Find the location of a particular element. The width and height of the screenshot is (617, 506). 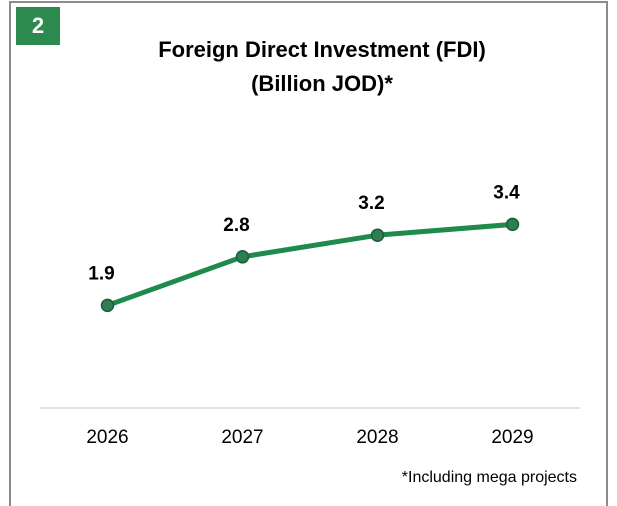

x-tick-label: 2026 is located at coordinates (107, 437).